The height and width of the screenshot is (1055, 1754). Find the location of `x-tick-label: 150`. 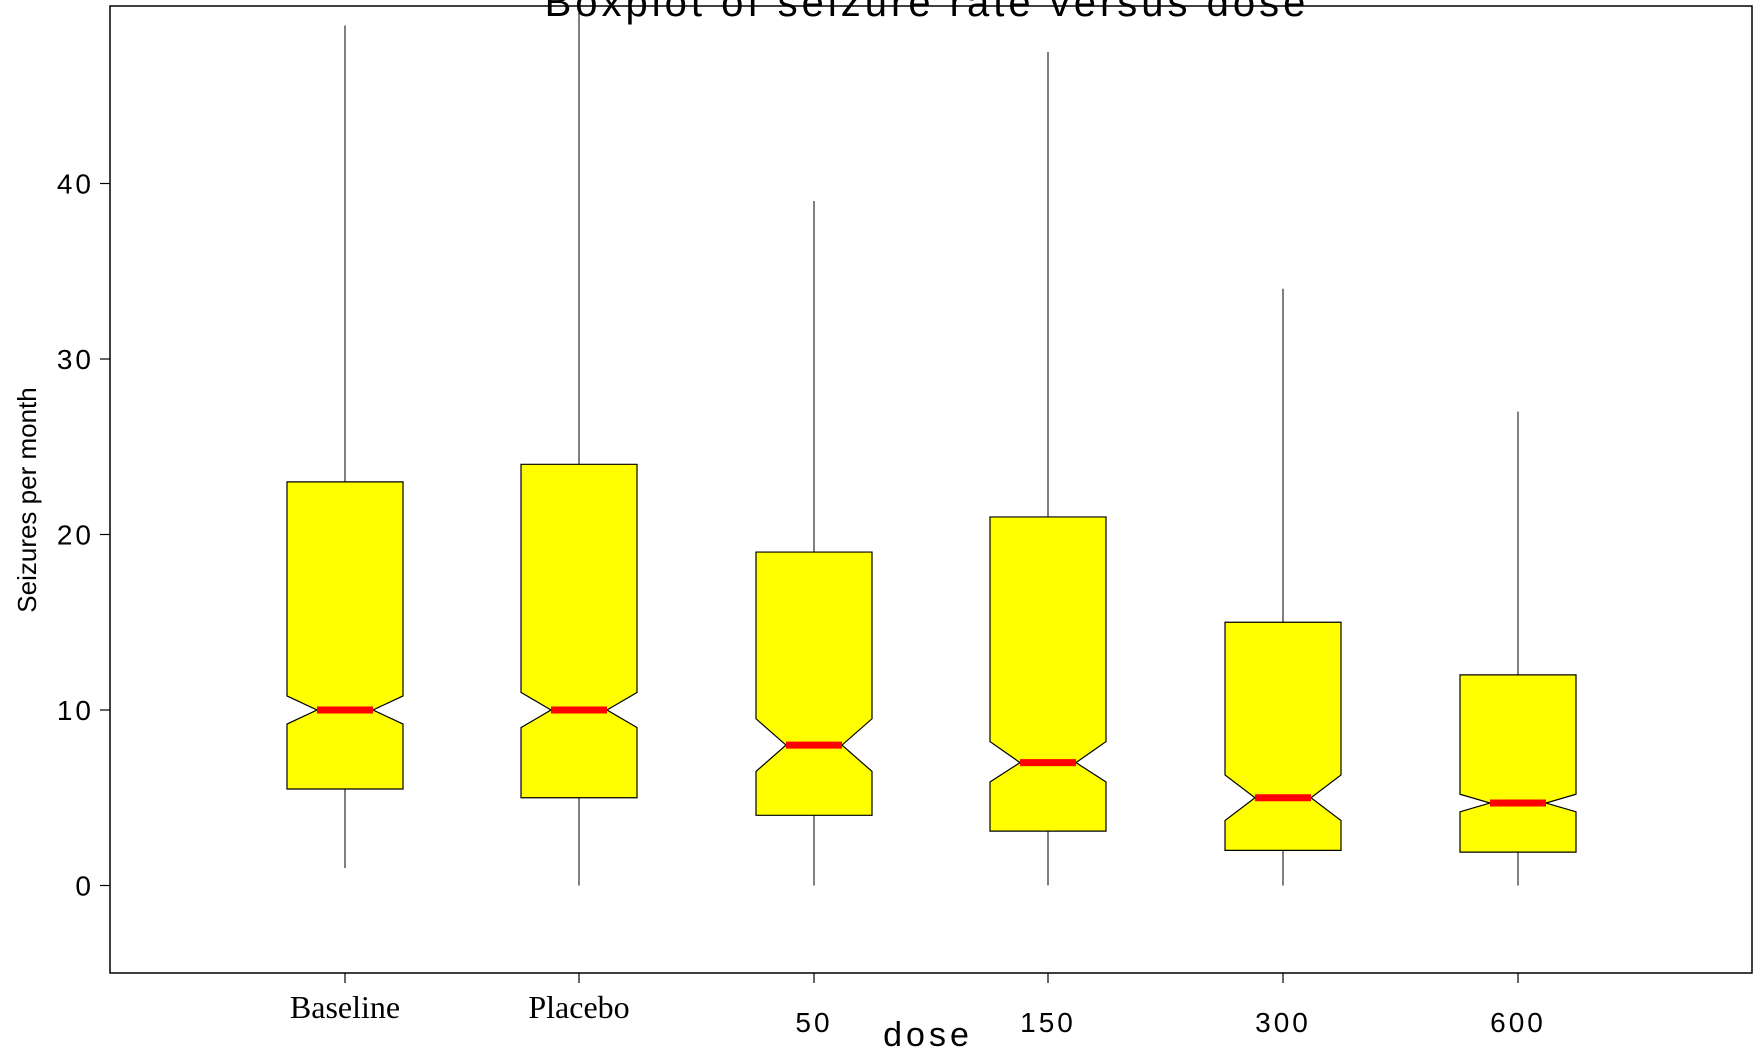

x-tick-label: 150 is located at coordinates (1048, 1022).